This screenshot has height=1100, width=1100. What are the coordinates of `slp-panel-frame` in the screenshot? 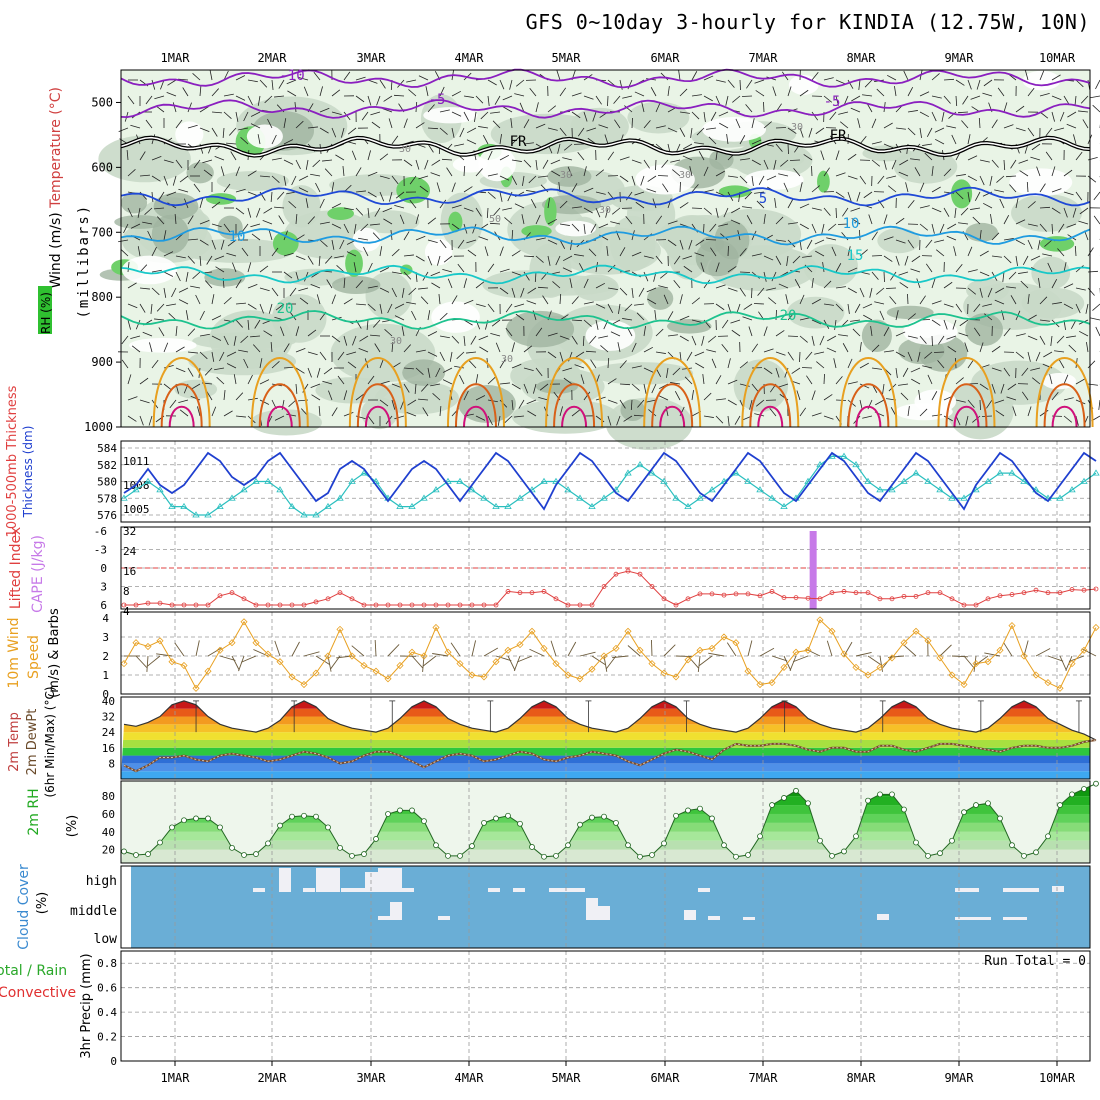 It's located at (605, 481).